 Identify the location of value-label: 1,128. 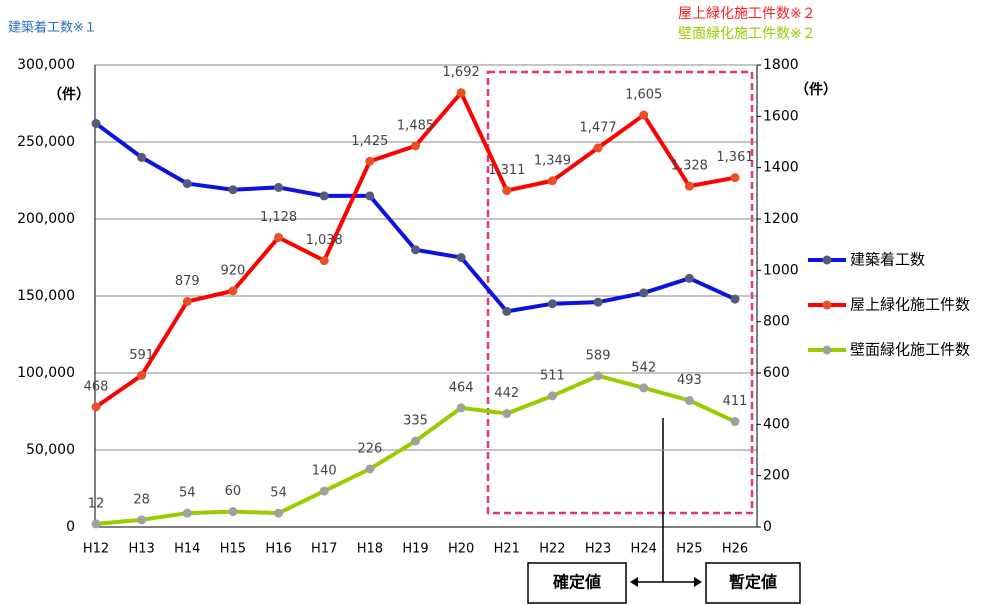
(278, 217).